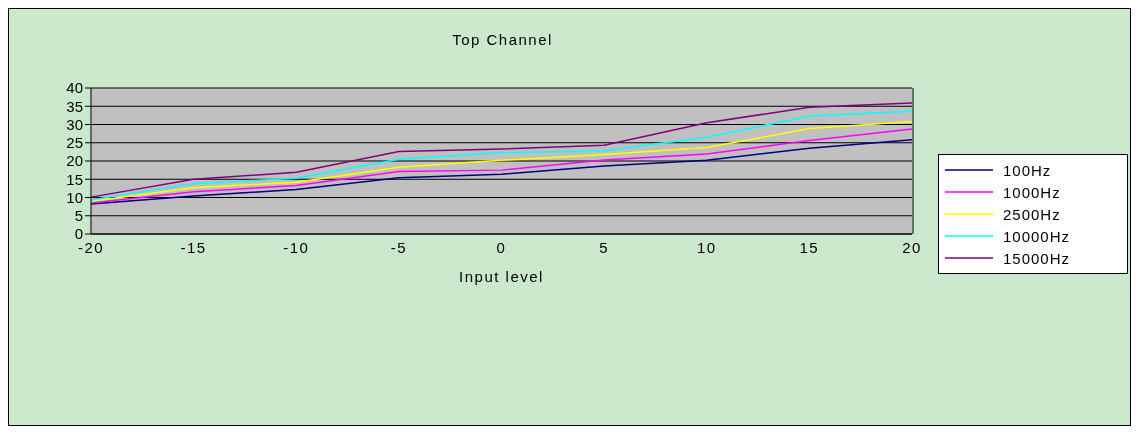  Describe the element at coordinates (74, 124) in the screenshot. I see `y-tick-label: 30` at that location.